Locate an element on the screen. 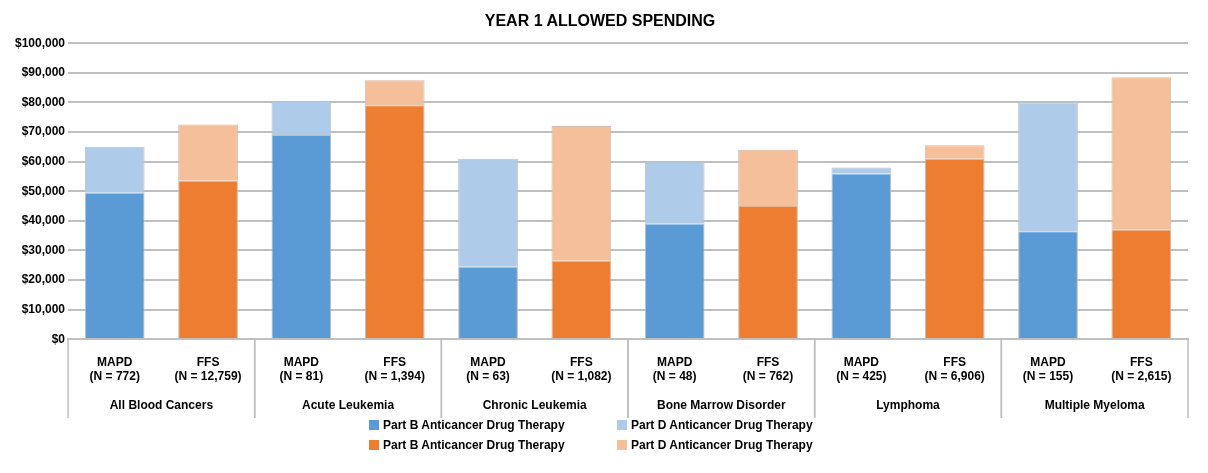 Image resolution: width=1208 pixels, height=473 pixels. text: Bone Marrow Disorder is located at coordinates (722, 405).